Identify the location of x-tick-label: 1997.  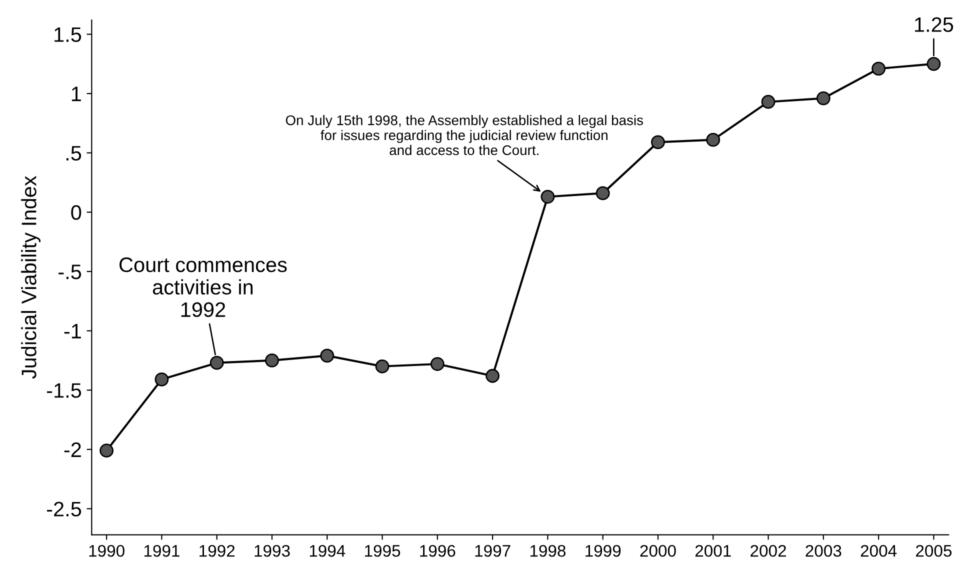
(492, 550).